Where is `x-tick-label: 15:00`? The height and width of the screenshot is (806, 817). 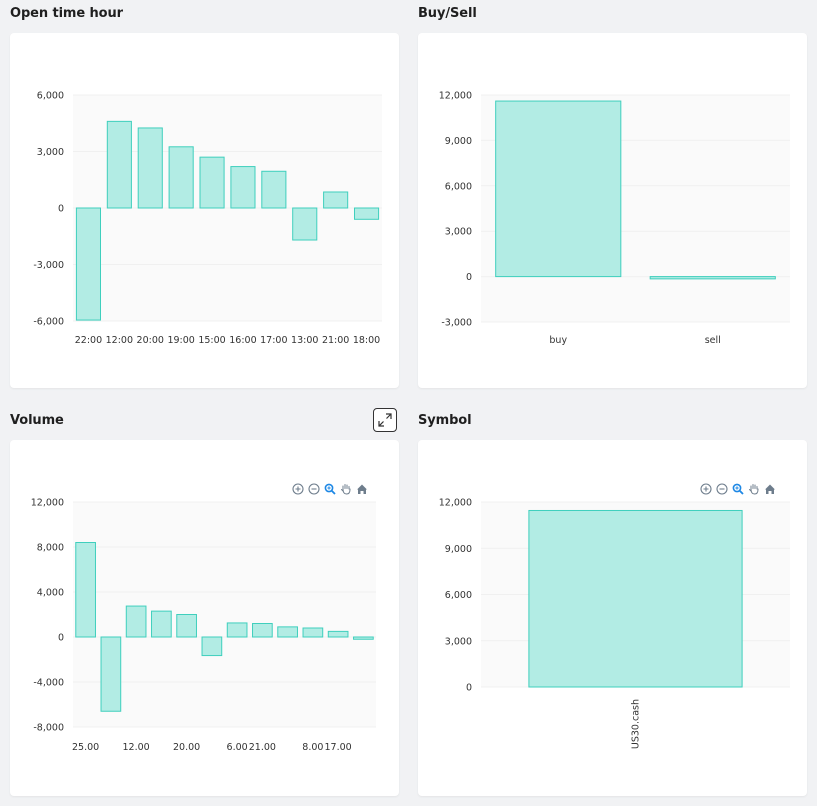 x-tick-label: 15:00 is located at coordinates (211, 340).